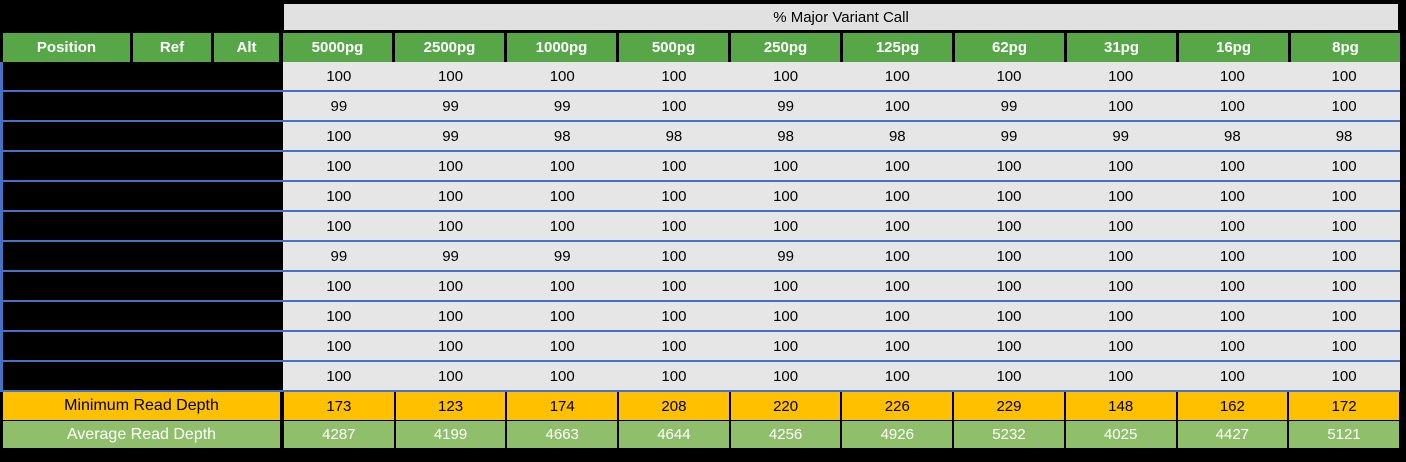 Image resolution: width=1406 pixels, height=462 pixels. I want to click on column-header-sample: 8pg, so click(1345, 47).